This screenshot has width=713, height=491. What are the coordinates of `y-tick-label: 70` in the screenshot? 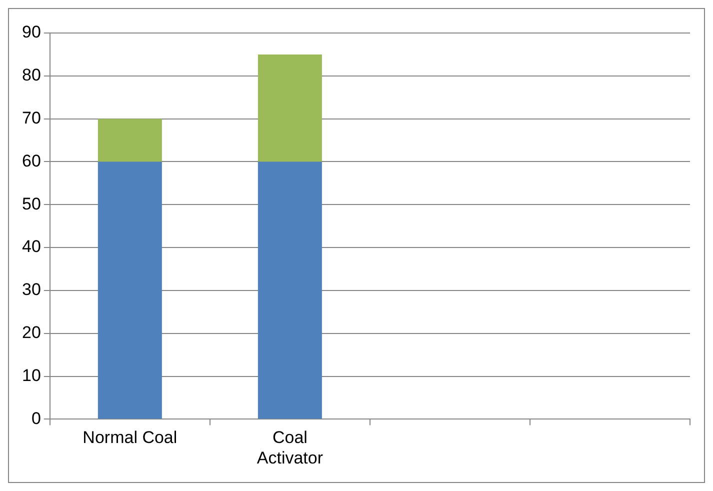 It's located at (31, 118).